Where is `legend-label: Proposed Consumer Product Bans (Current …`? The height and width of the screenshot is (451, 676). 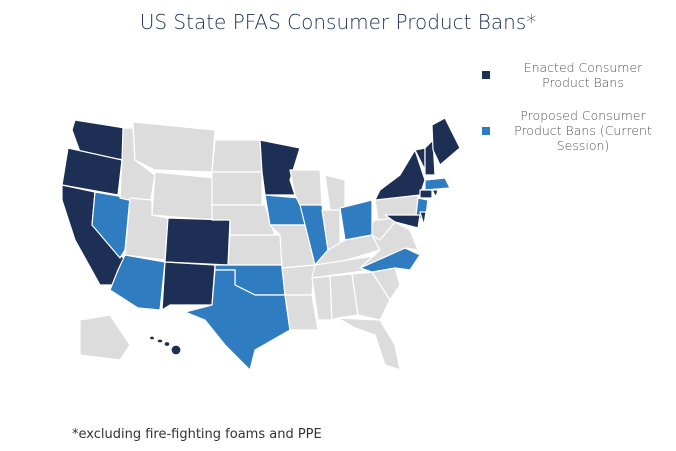
legend-label: Proposed Consumer Product Bans (Current … is located at coordinates (583, 130).